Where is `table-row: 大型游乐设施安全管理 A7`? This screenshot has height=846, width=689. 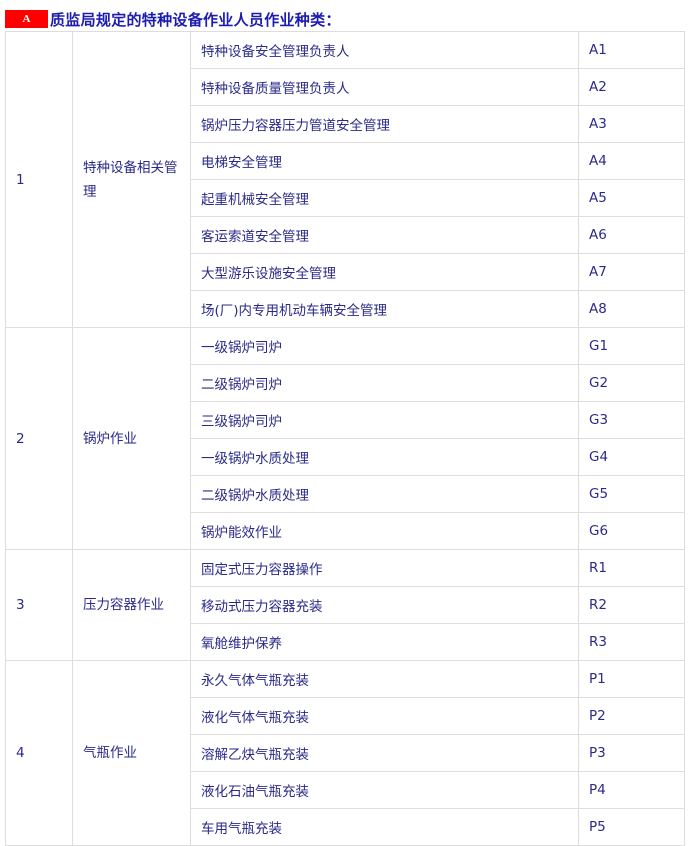 table-row: 大型游乐设施安全管理 A7 is located at coordinates (345, 272).